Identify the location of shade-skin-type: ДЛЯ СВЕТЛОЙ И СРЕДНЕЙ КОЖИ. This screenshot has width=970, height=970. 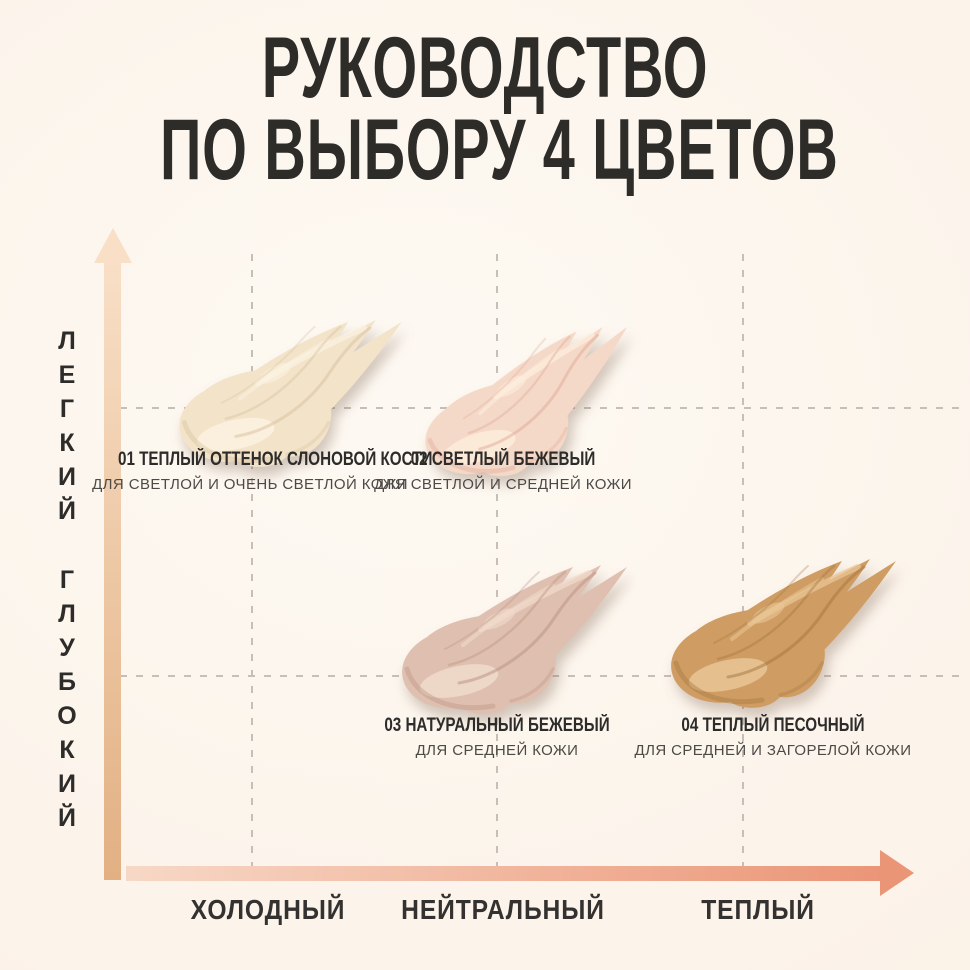
(503, 484).